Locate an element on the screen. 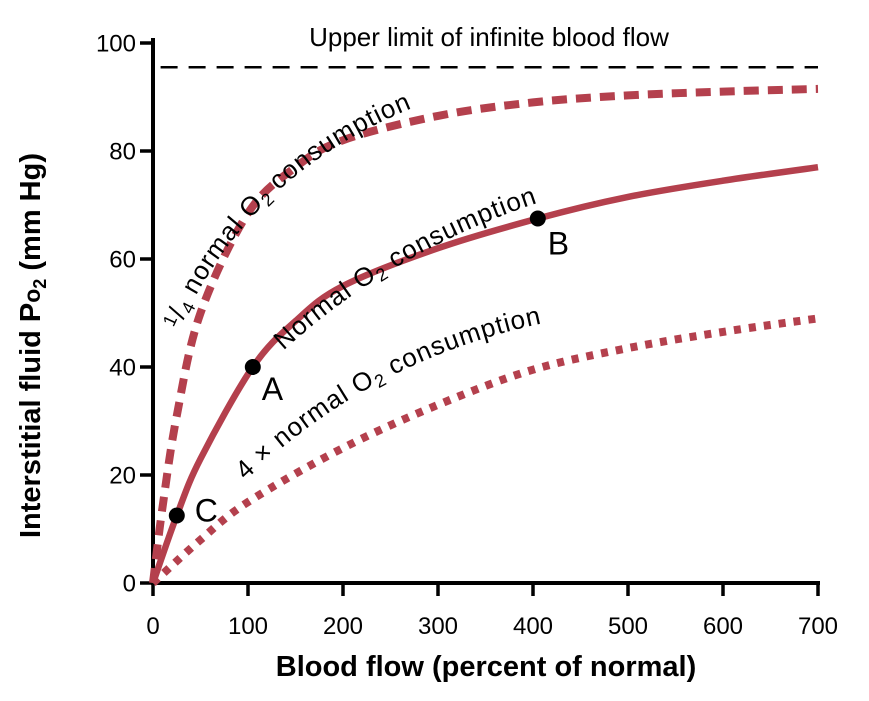  quad-label-text: 4 × normal O is located at coordinates (304, 424).